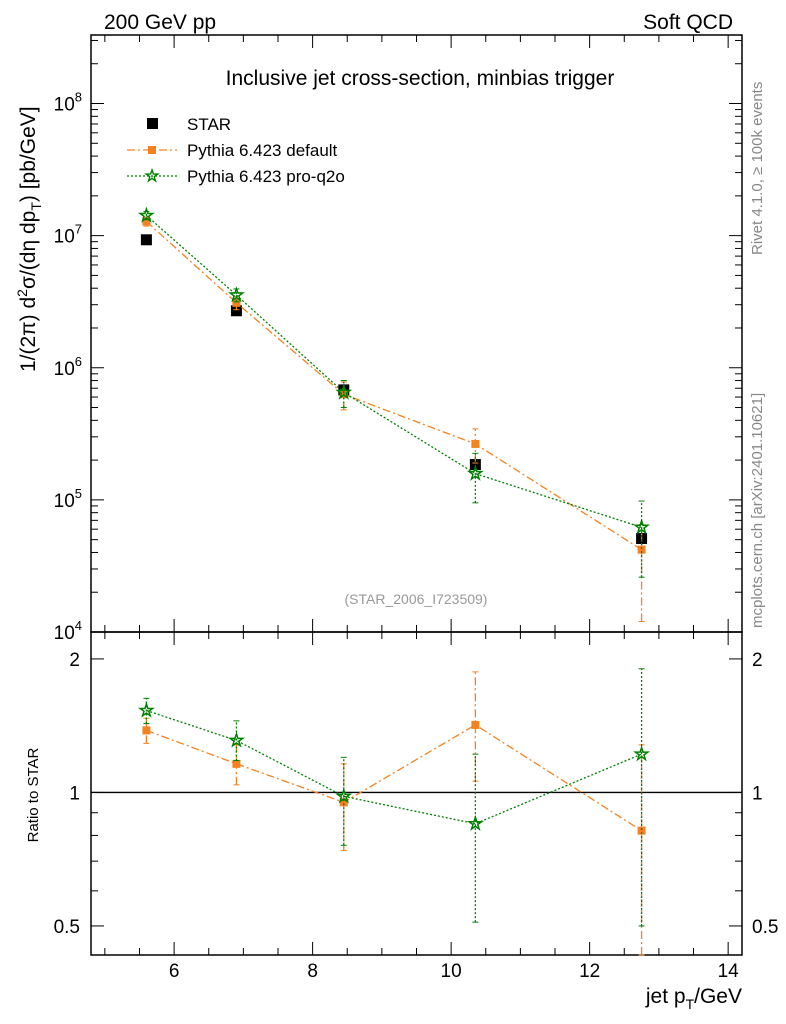 The width and height of the screenshot is (786, 1024). What do you see at coordinates (312, 971) in the screenshot?
I see `x-tick-label: 8` at bounding box center [312, 971].